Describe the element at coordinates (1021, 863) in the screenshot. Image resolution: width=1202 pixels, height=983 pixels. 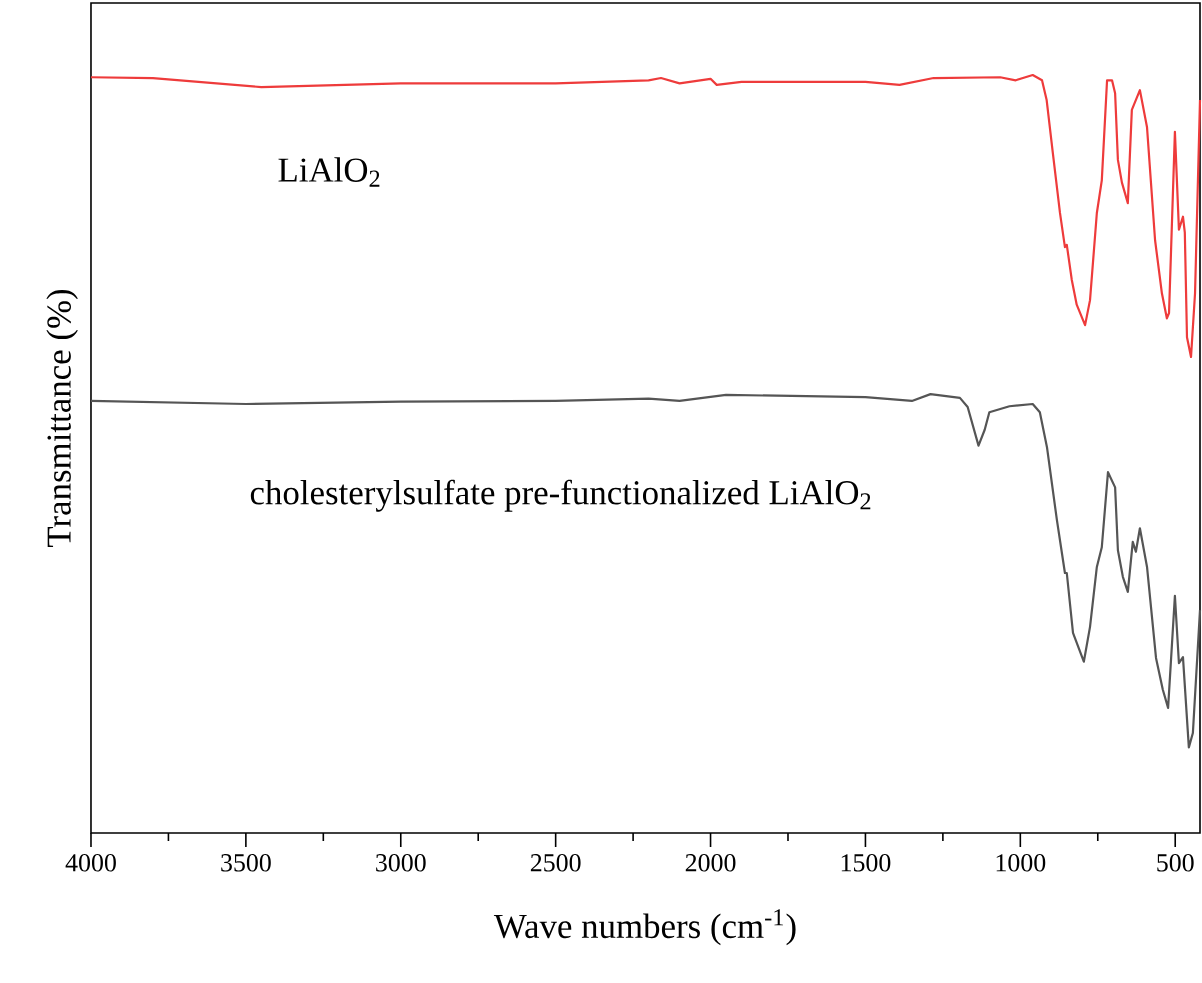
I see `x-tick-label: 1000` at that location.